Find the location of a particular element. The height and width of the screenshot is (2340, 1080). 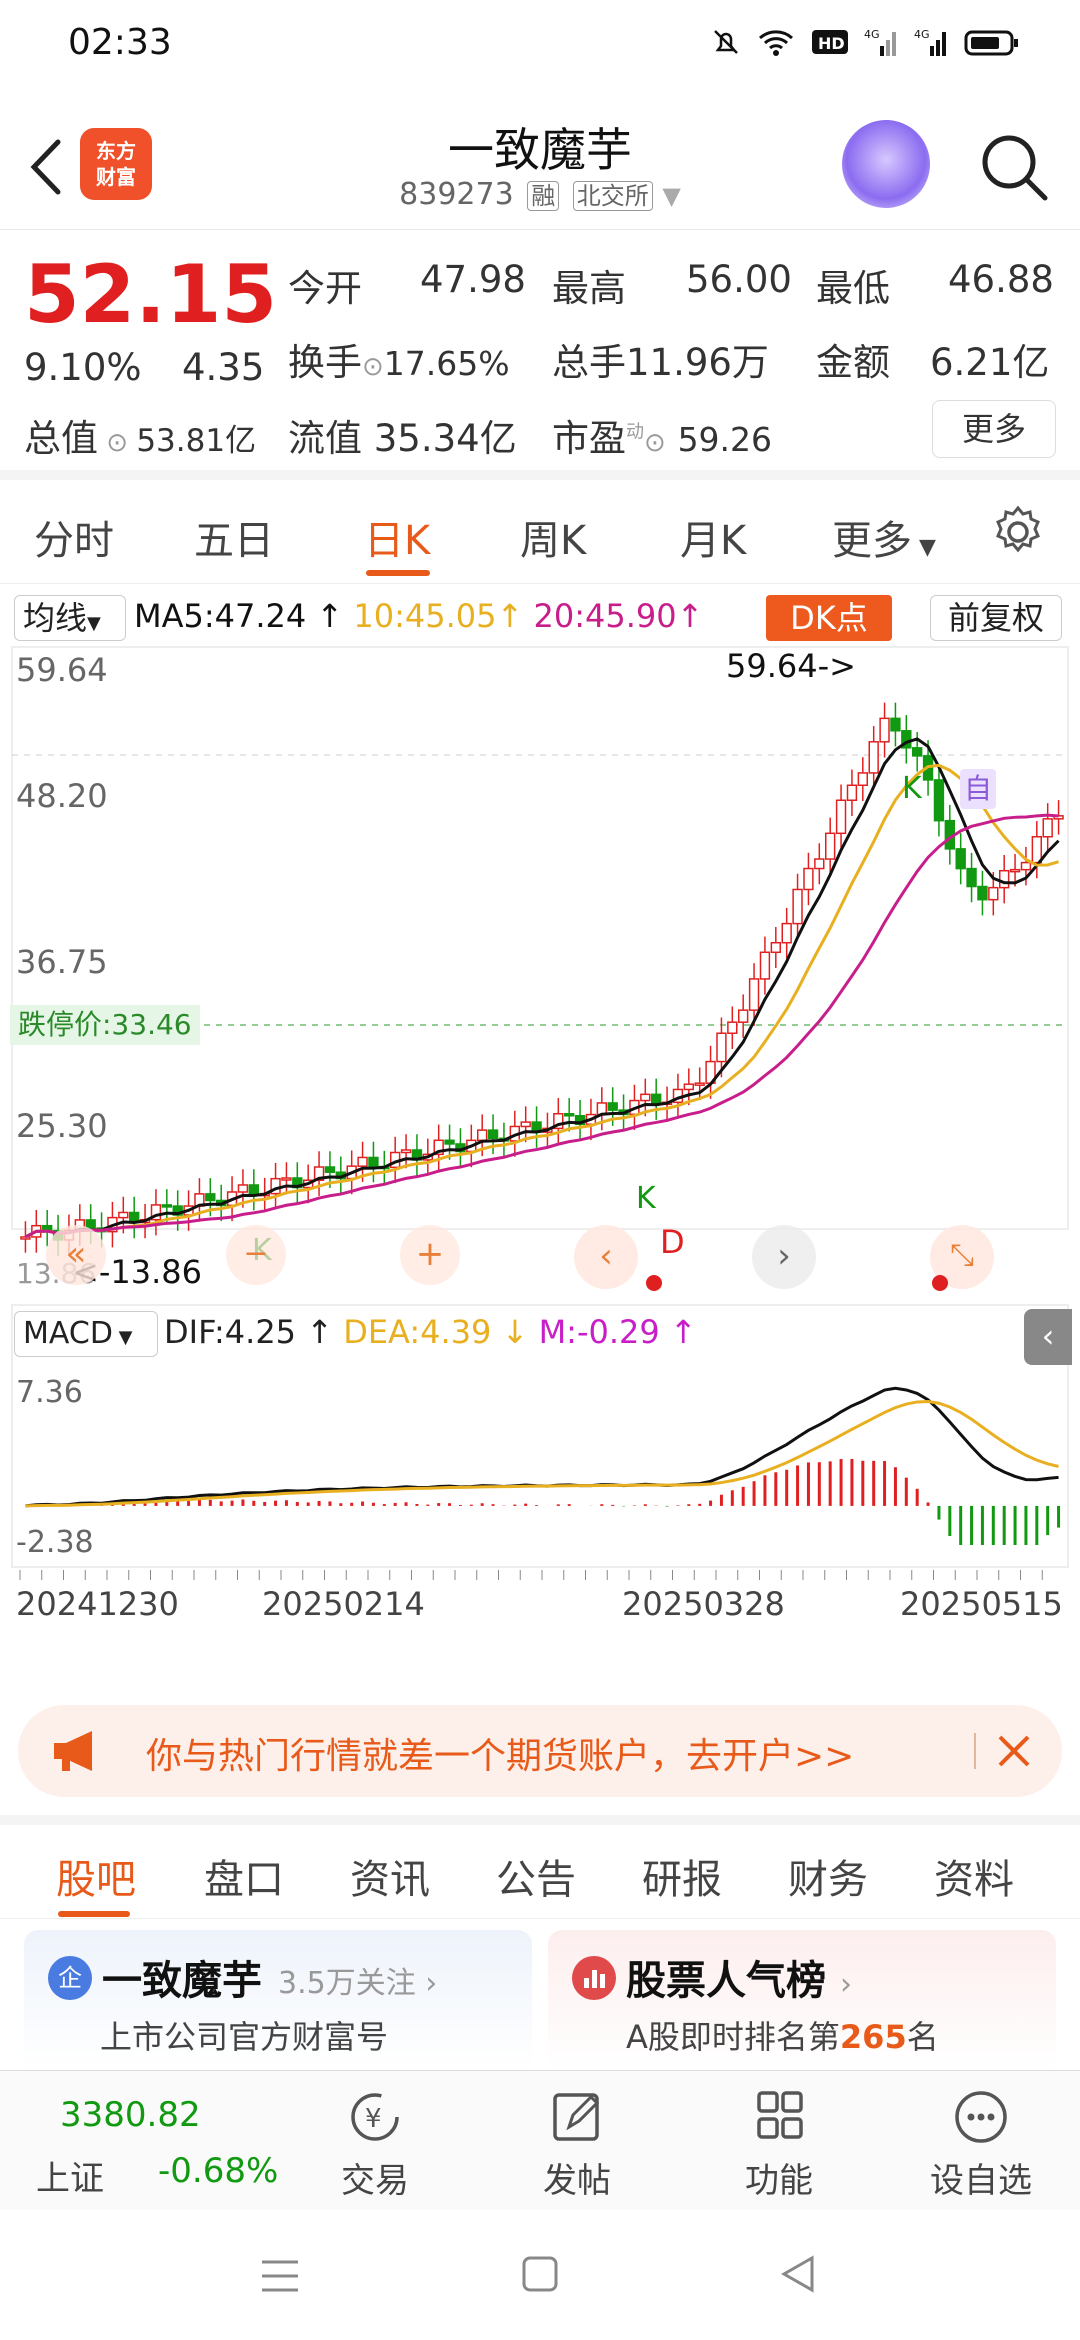

popularity-title: 股票人气榜 › is located at coordinates (739, 1981).